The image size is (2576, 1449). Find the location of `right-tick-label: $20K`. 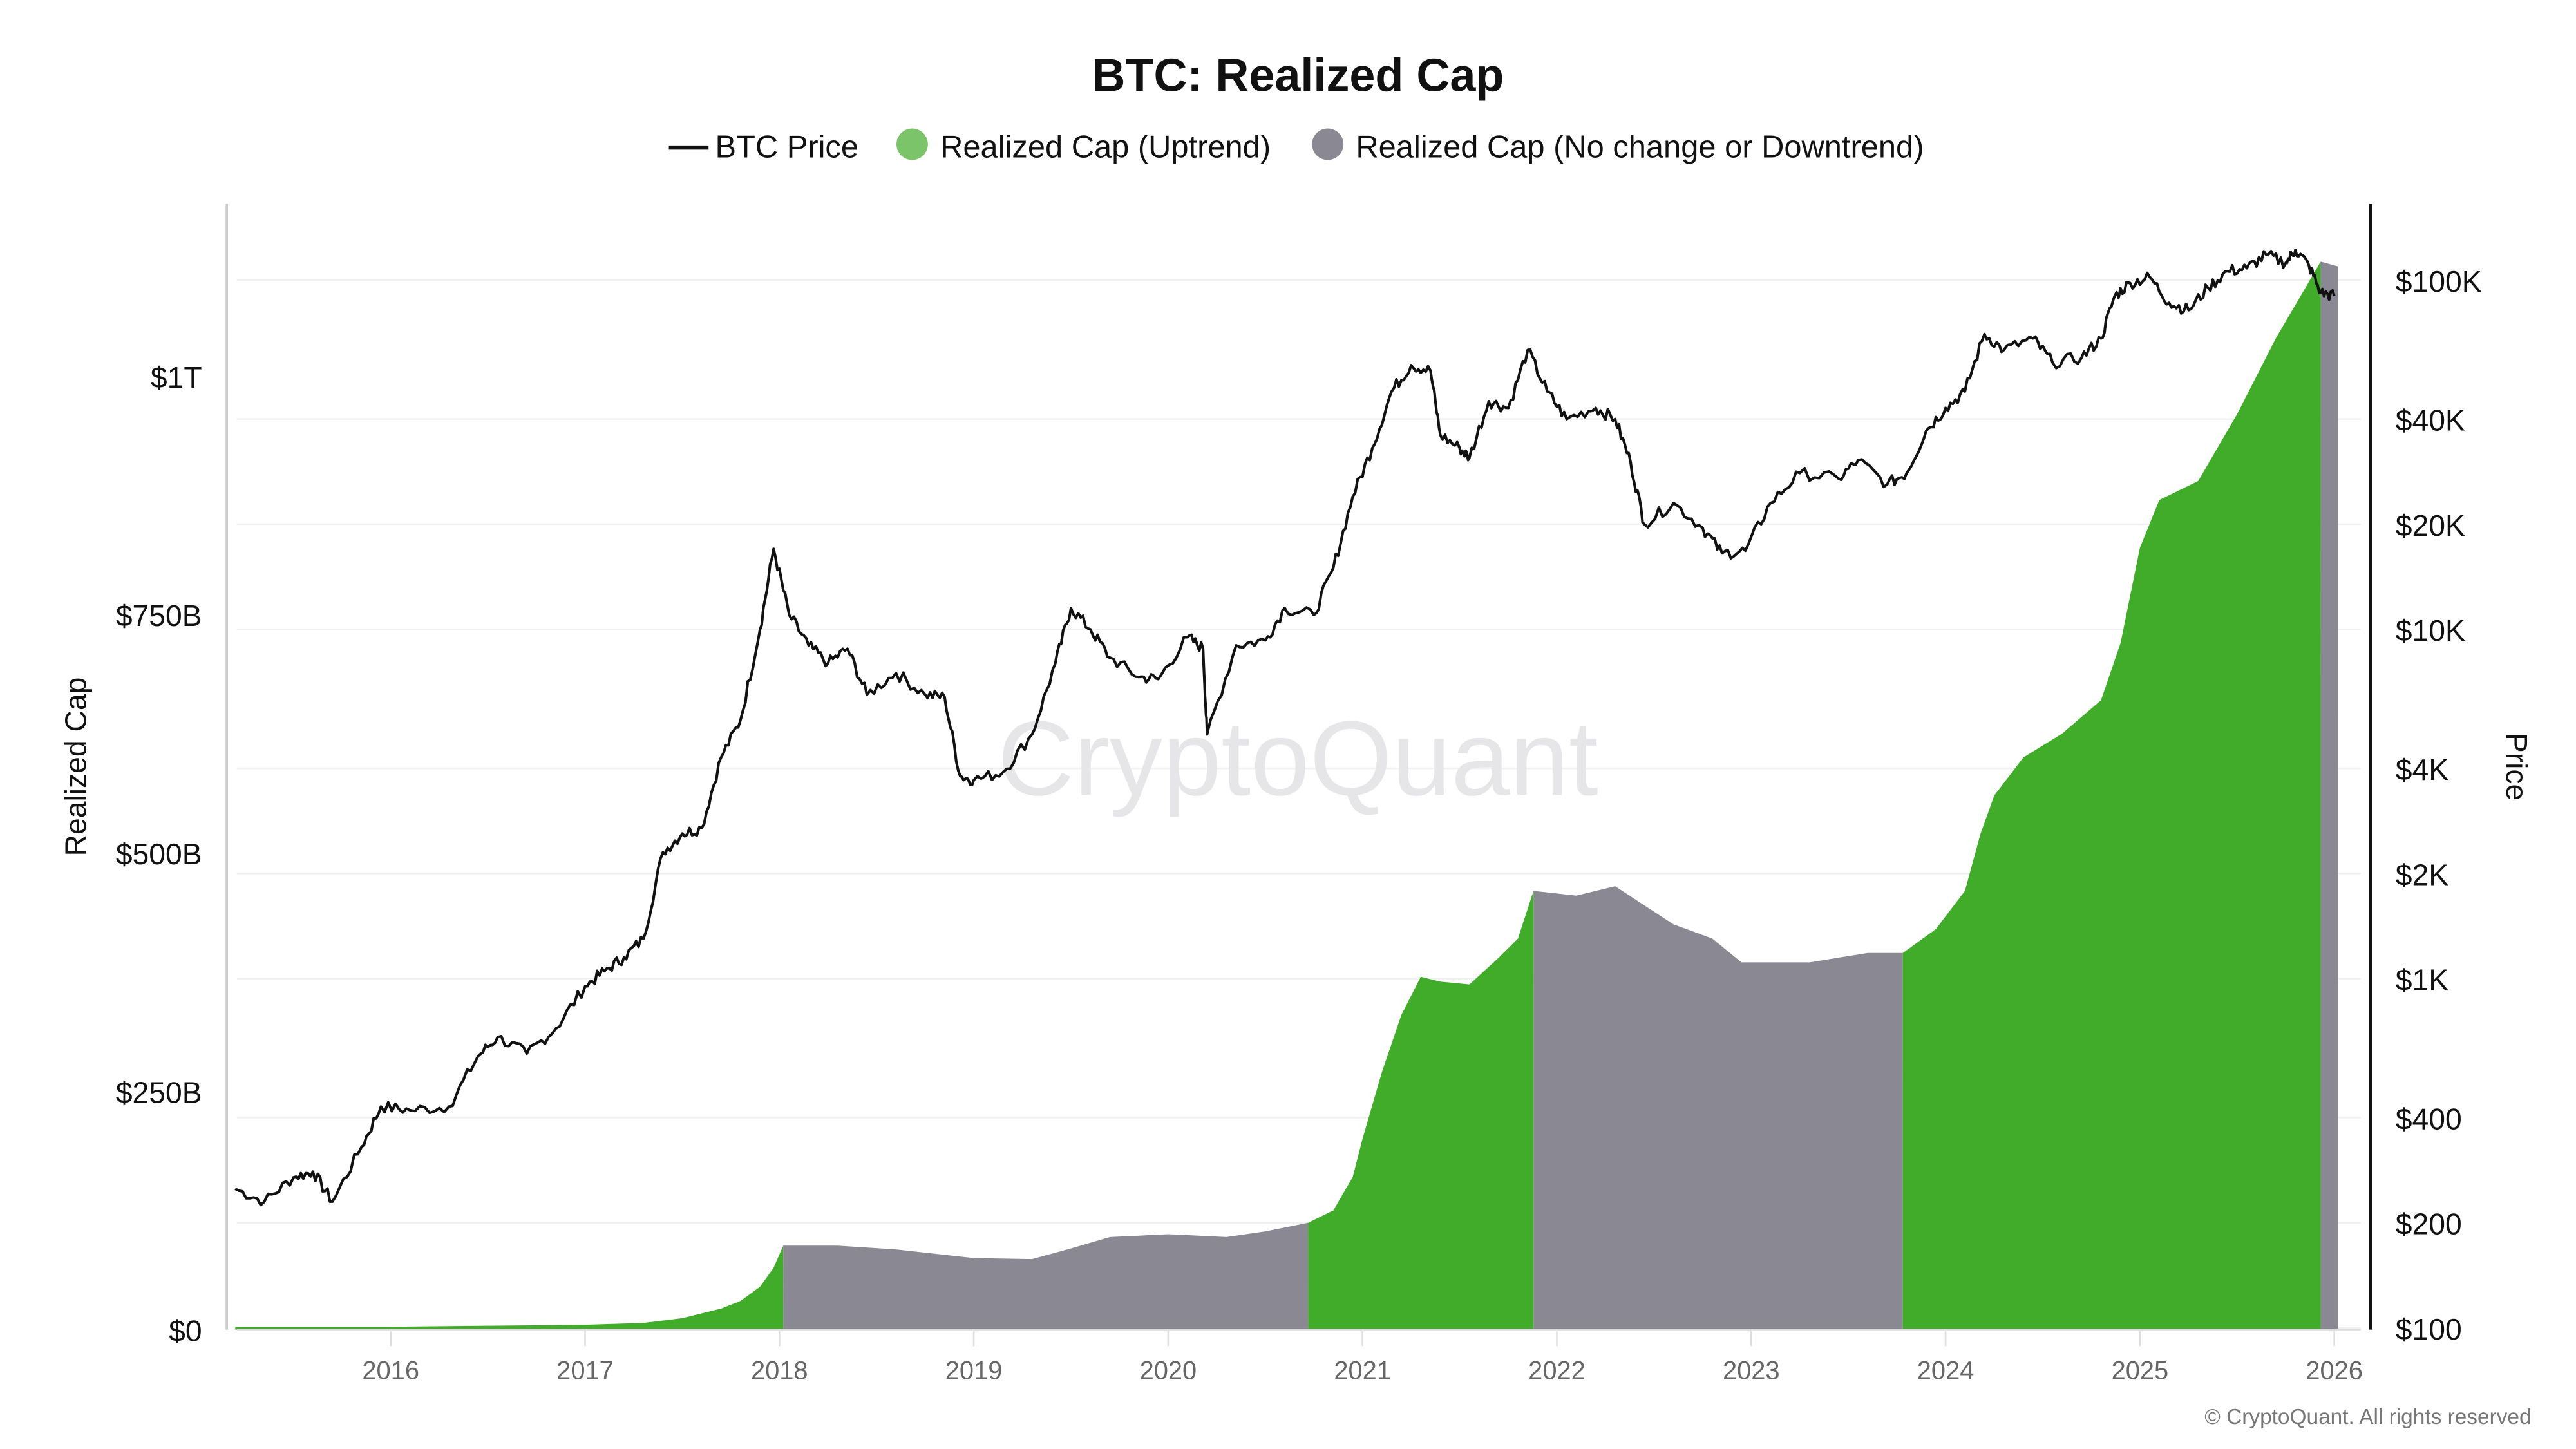

right-tick-label: $20K is located at coordinates (2430, 525).